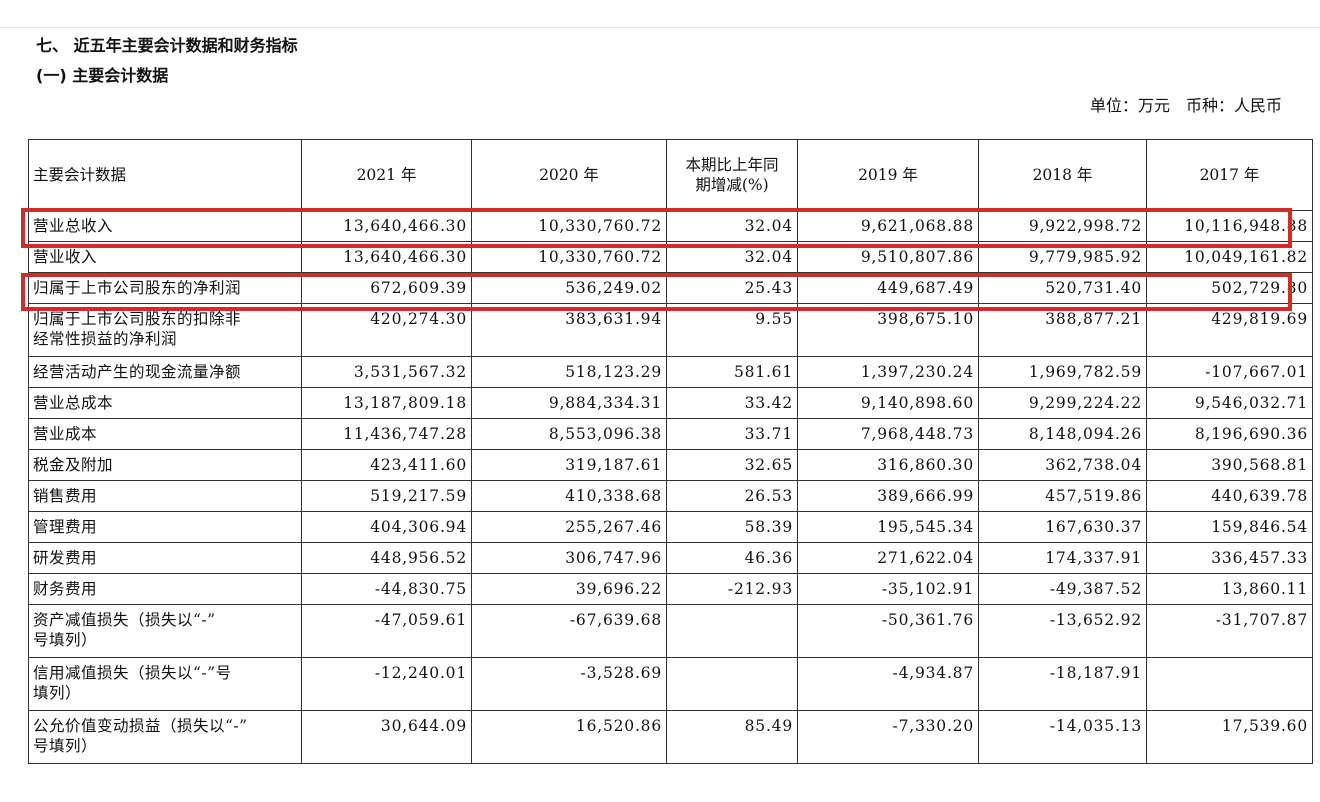 The image size is (1320, 802). Describe the element at coordinates (732, 372) in the screenshot. I see `cell-change: 581.61` at that location.